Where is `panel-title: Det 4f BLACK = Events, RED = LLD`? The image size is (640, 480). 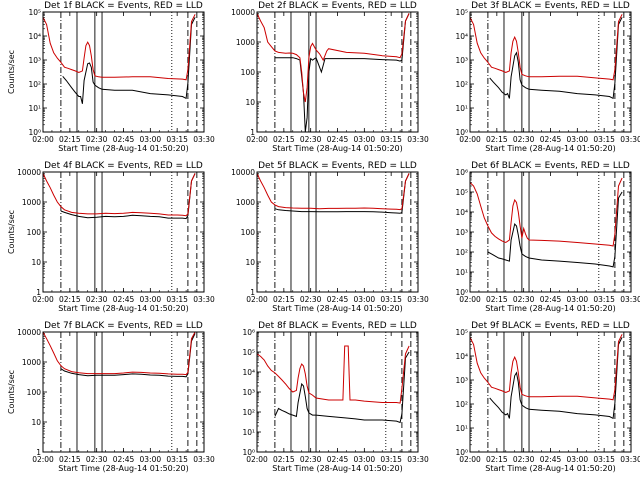 panel-title: Det 4f BLACK = Events, RED = LLD is located at coordinates (123, 166).